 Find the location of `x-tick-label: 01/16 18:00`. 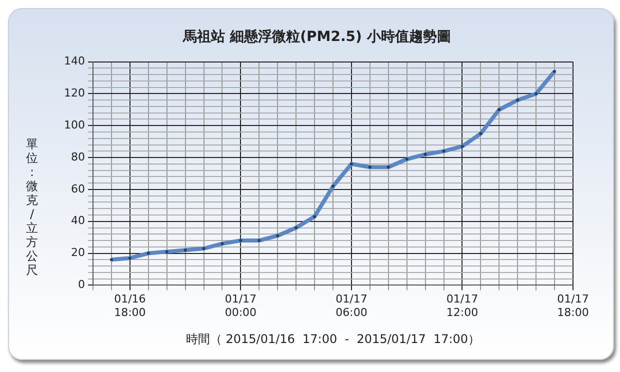

x-tick-label: 01/16 18:00 is located at coordinates (130, 305).